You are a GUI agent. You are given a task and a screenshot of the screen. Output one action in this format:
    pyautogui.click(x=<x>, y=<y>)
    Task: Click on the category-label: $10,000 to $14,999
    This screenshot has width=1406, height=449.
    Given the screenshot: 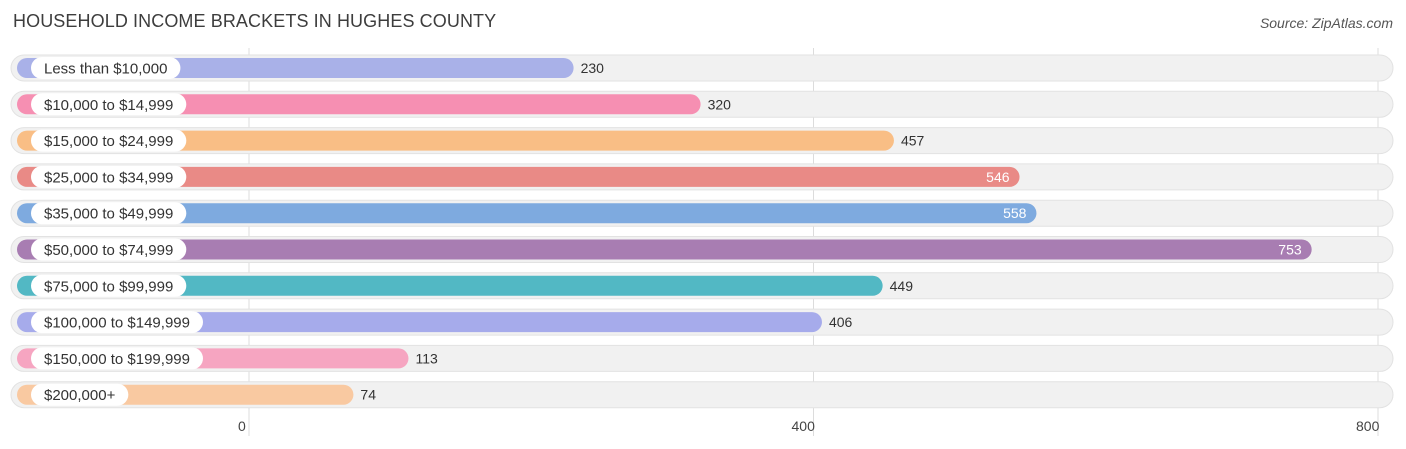 What is the action you would take?
    pyautogui.click(x=108, y=105)
    